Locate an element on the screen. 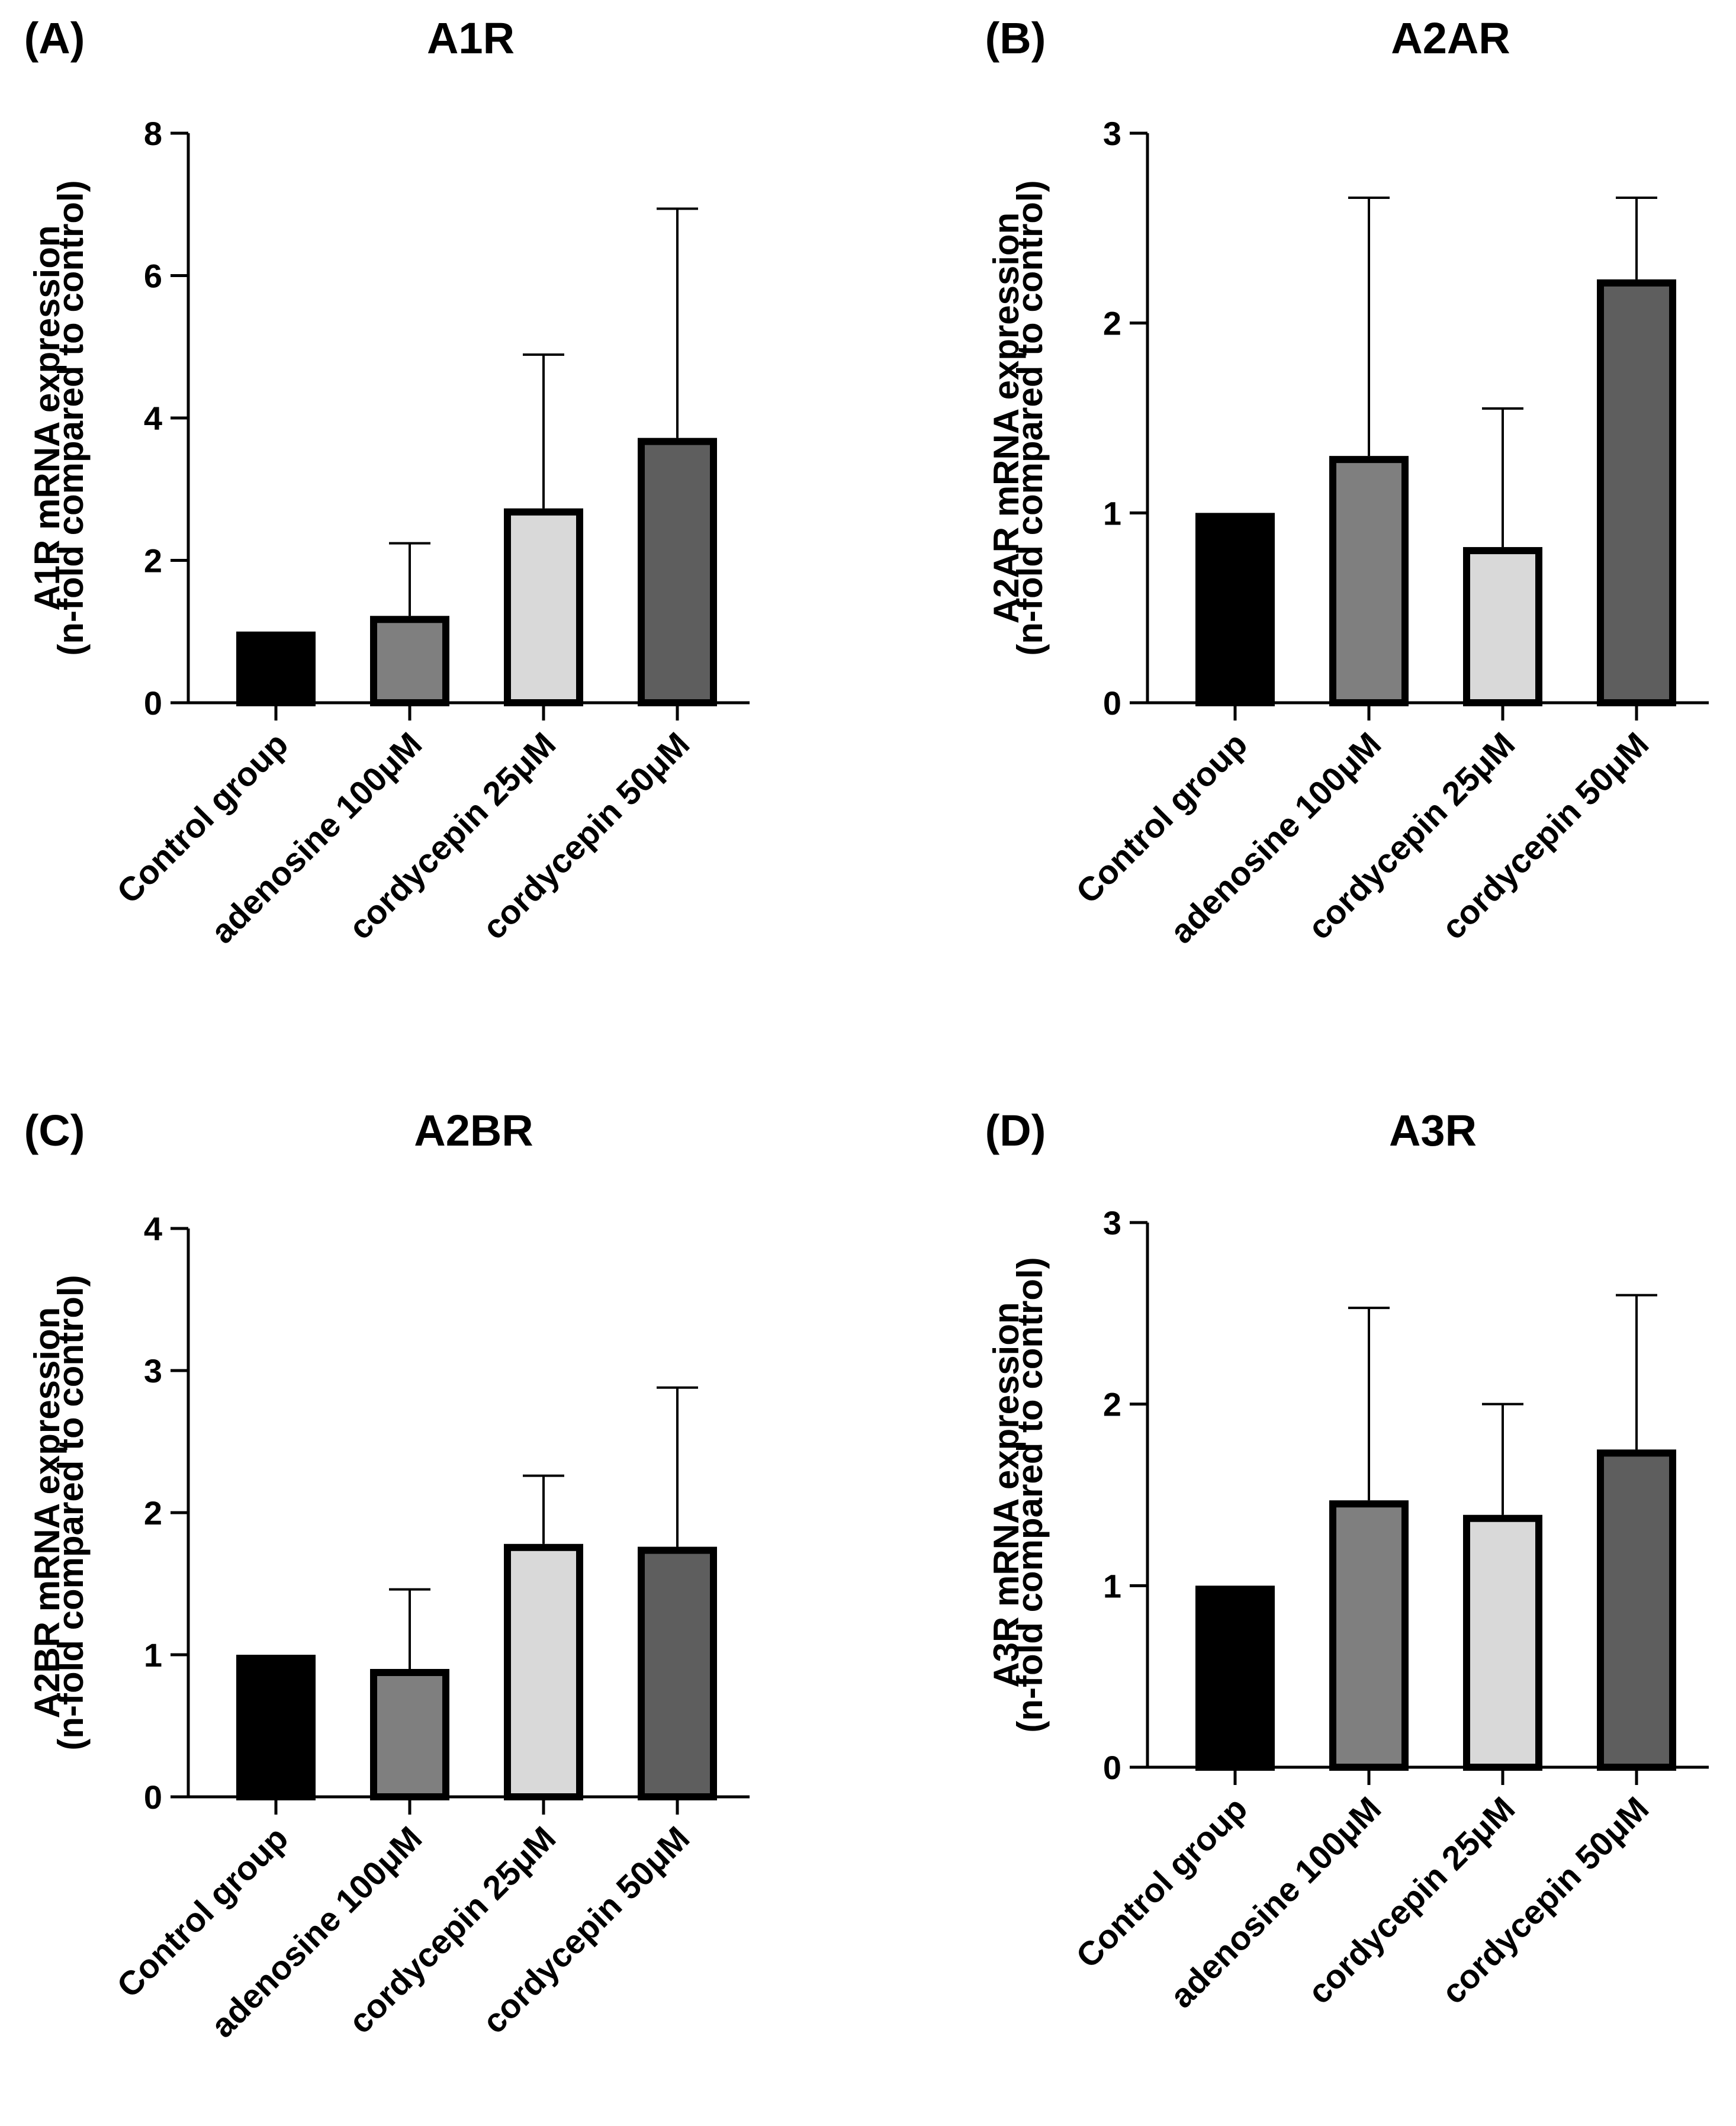 The width and height of the screenshot is (1736, 2126). panel-label: (B) is located at coordinates (1015, 38).